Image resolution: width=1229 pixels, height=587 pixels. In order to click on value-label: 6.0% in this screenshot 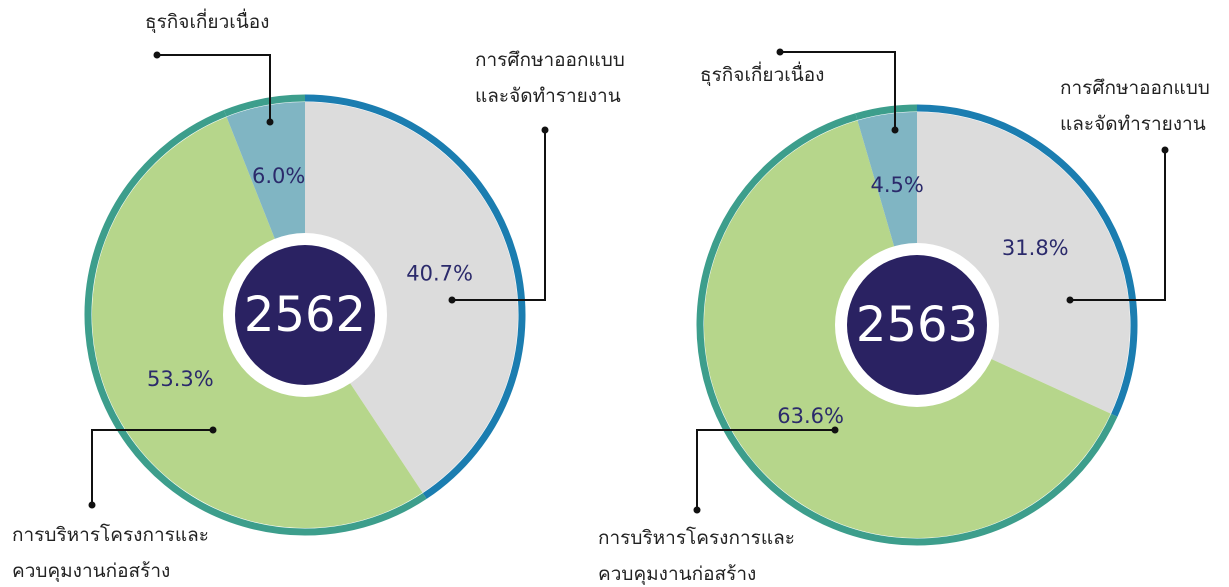, I will do `click(278, 176)`.